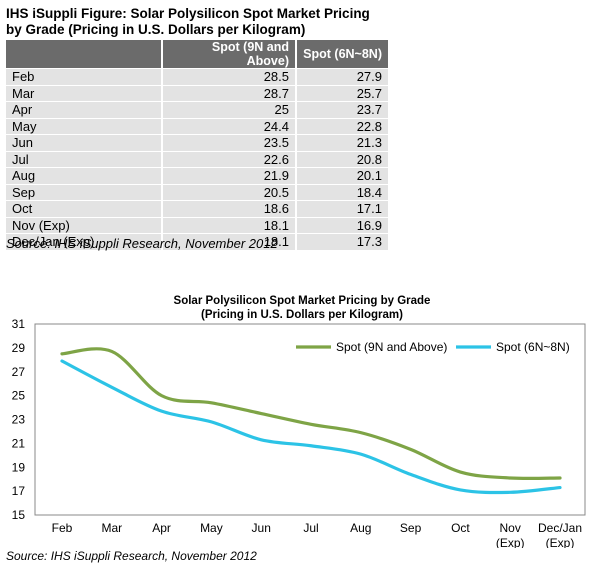 The image size is (600, 570). What do you see at coordinates (343, 175) in the screenshot?
I see `row-spot-6n8n: 20.1` at bounding box center [343, 175].